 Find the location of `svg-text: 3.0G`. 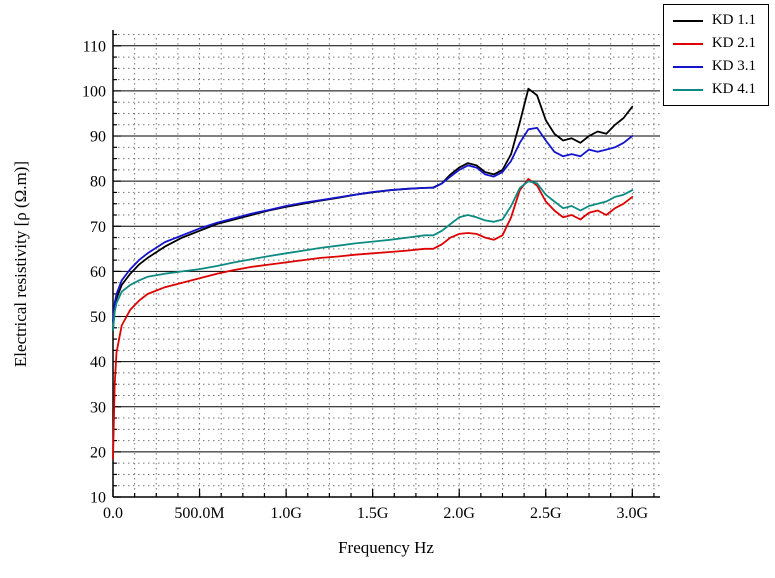

svg-text: 3.0G is located at coordinates (633, 513).